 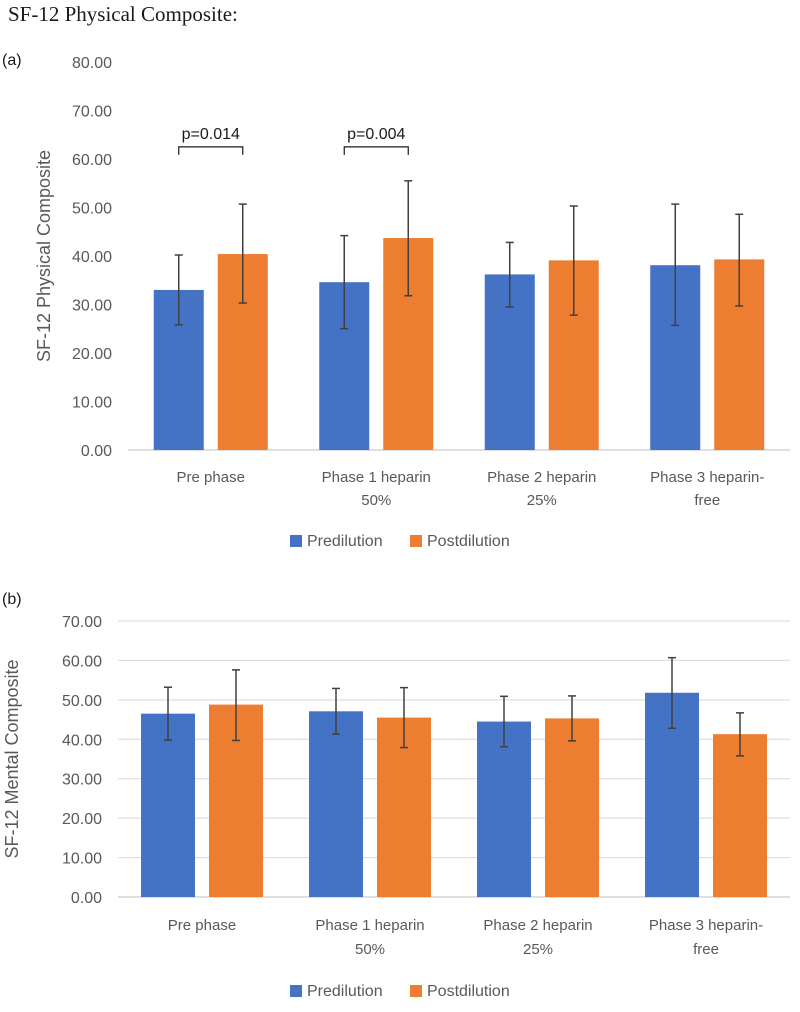 What do you see at coordinates (44, 256) in the screenshot?
I see `y-axis-label: SF-12 Physical Composite` at bounding box center [44, 256].